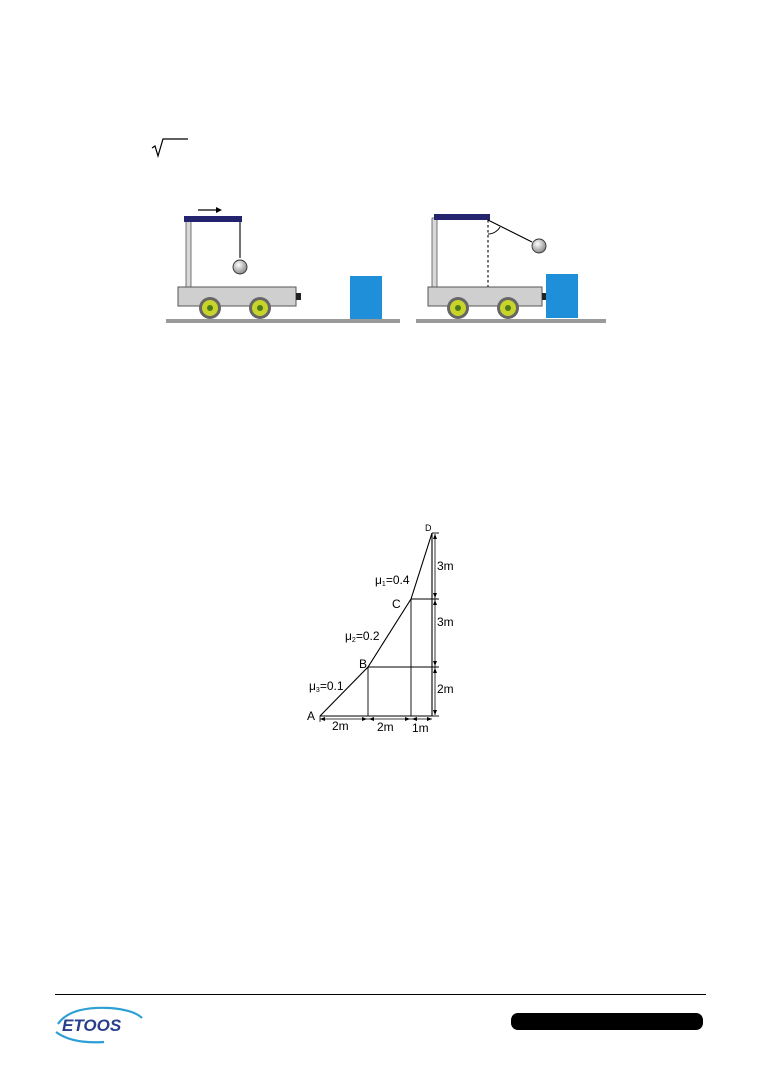 This screenshot has width=760, height=1074. I want to click on square-root-sign, so click(169, 148).